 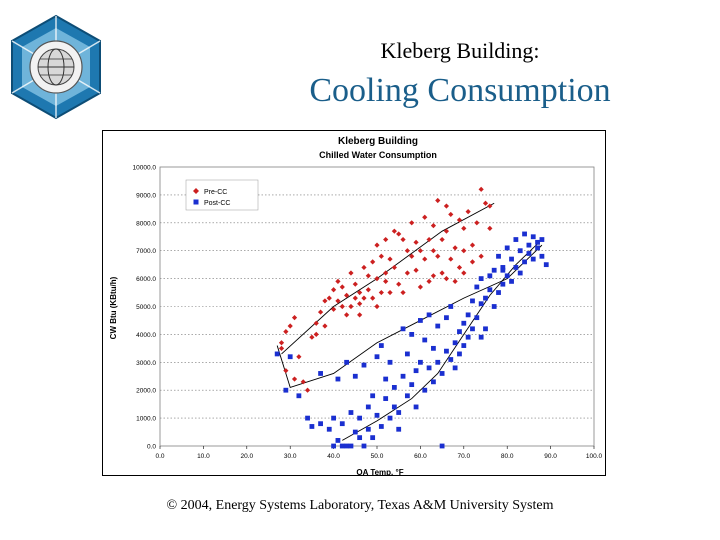 What do you see at coordinates (594, 456) in the screenshot?
I see `x-tick-label: 100.0` at bounding box center [594, 456].